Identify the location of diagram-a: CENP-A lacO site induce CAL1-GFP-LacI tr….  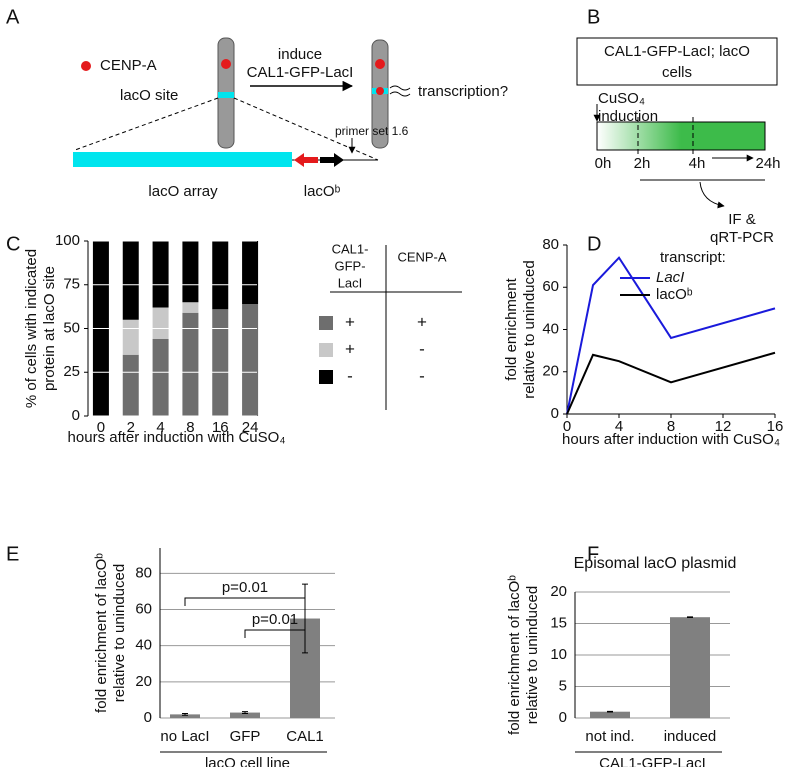
(290, 118).